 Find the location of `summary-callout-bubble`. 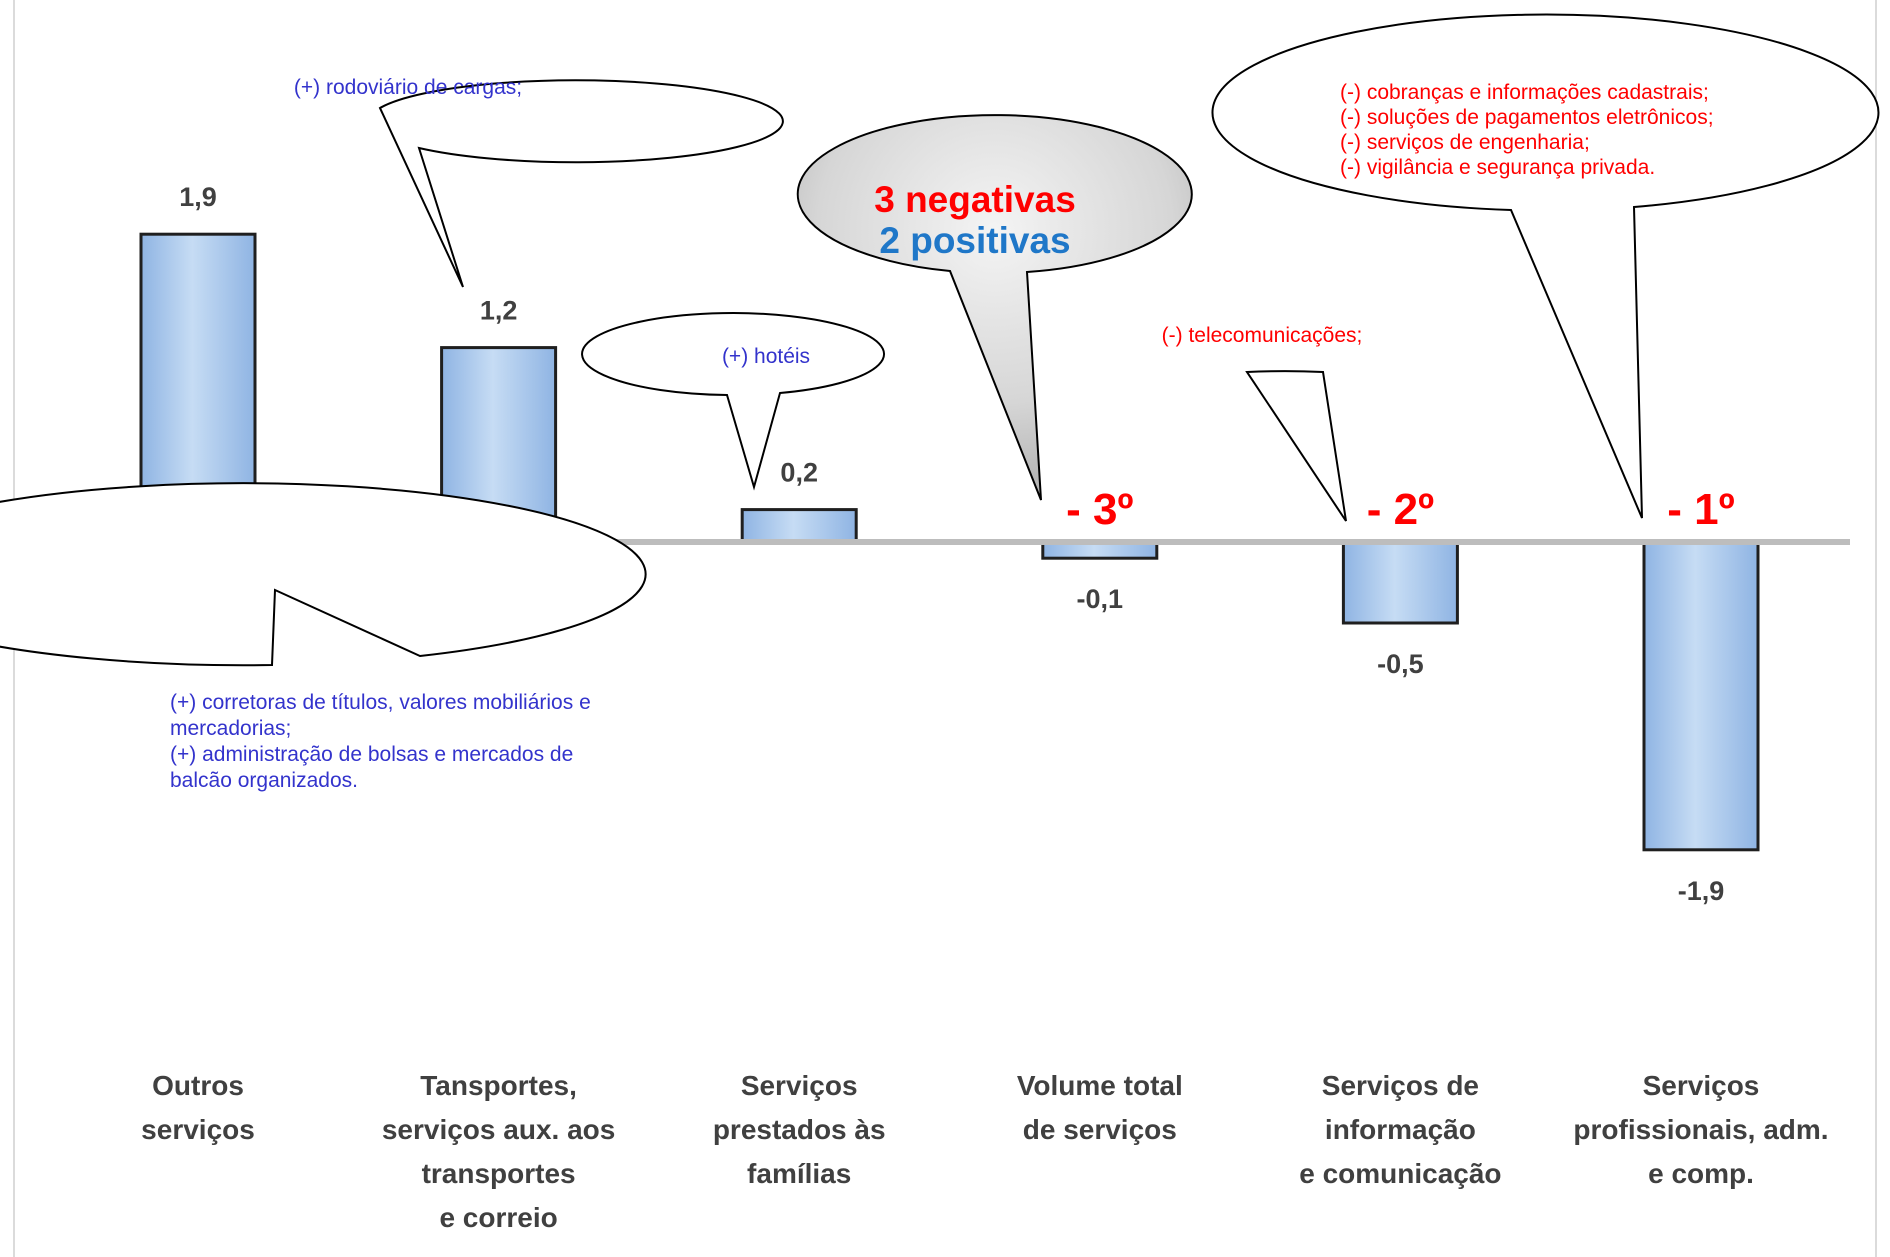

summary-callout-bubble is located at coordinates (994, 307).